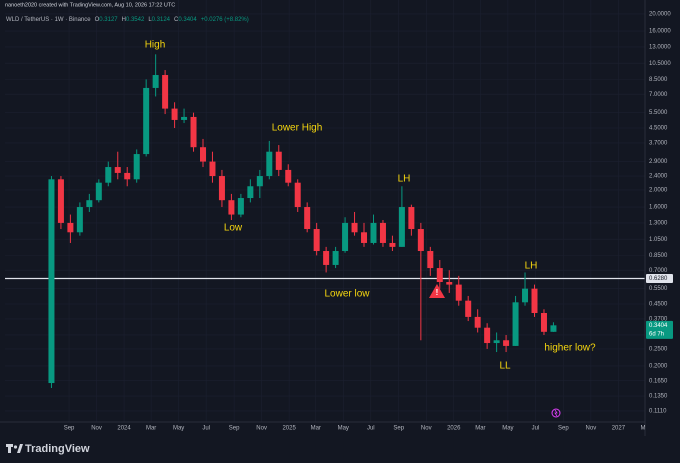  I want to click on legend-text: H, so click(124, 20).